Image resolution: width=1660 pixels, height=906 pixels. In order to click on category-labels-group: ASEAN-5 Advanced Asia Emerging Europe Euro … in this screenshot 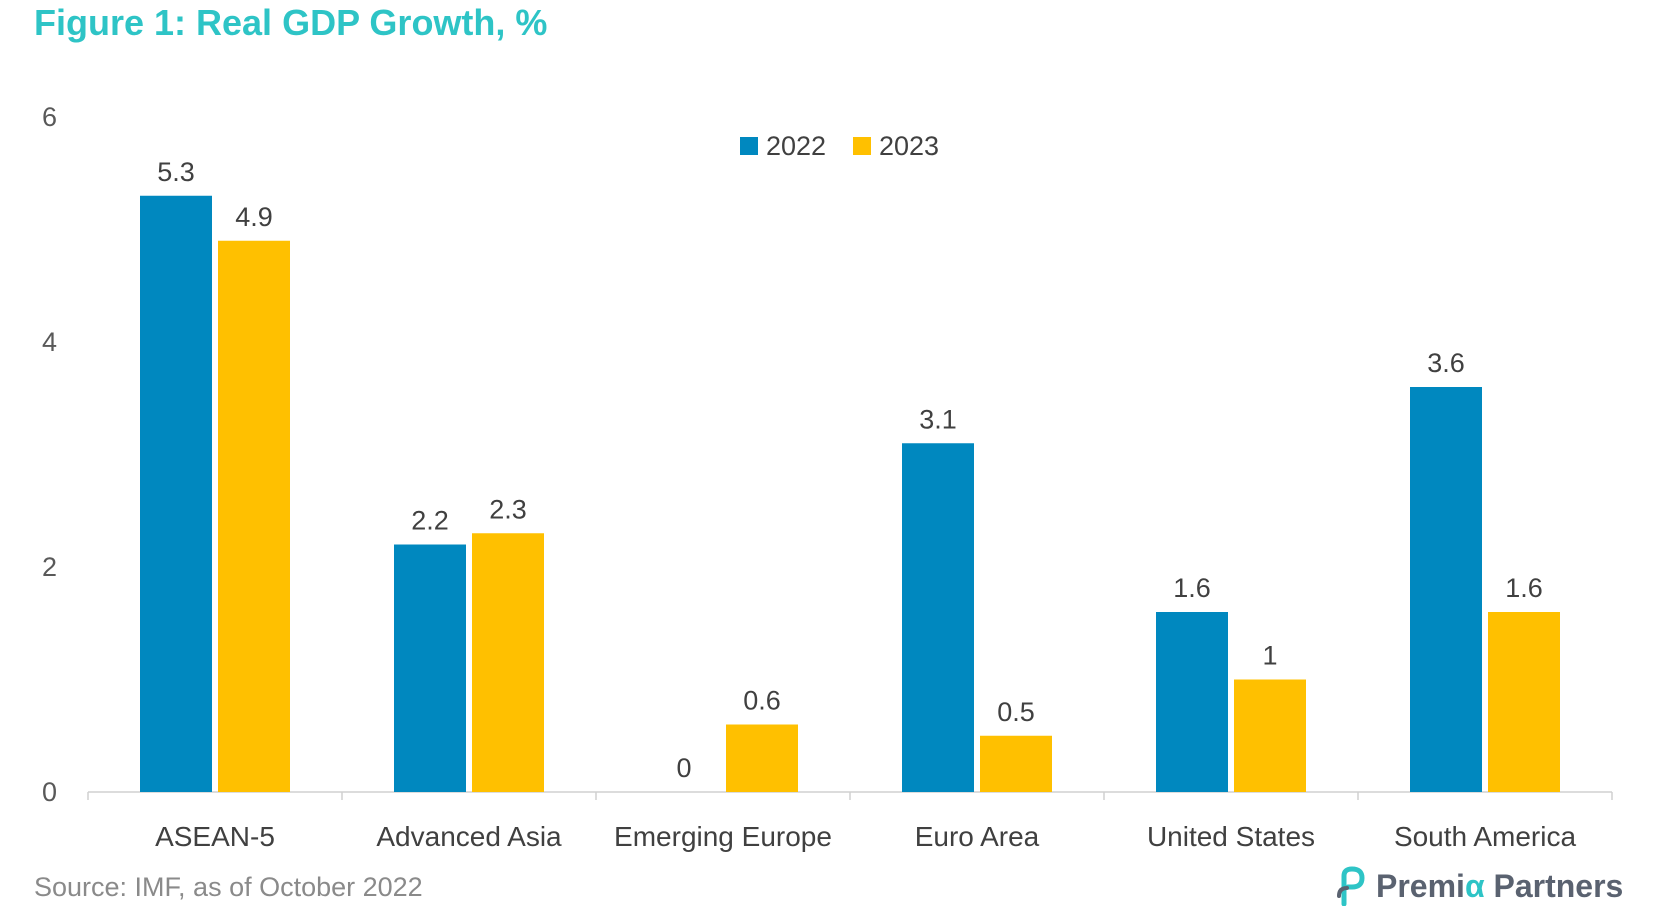, I will do `click(865, 836)`.